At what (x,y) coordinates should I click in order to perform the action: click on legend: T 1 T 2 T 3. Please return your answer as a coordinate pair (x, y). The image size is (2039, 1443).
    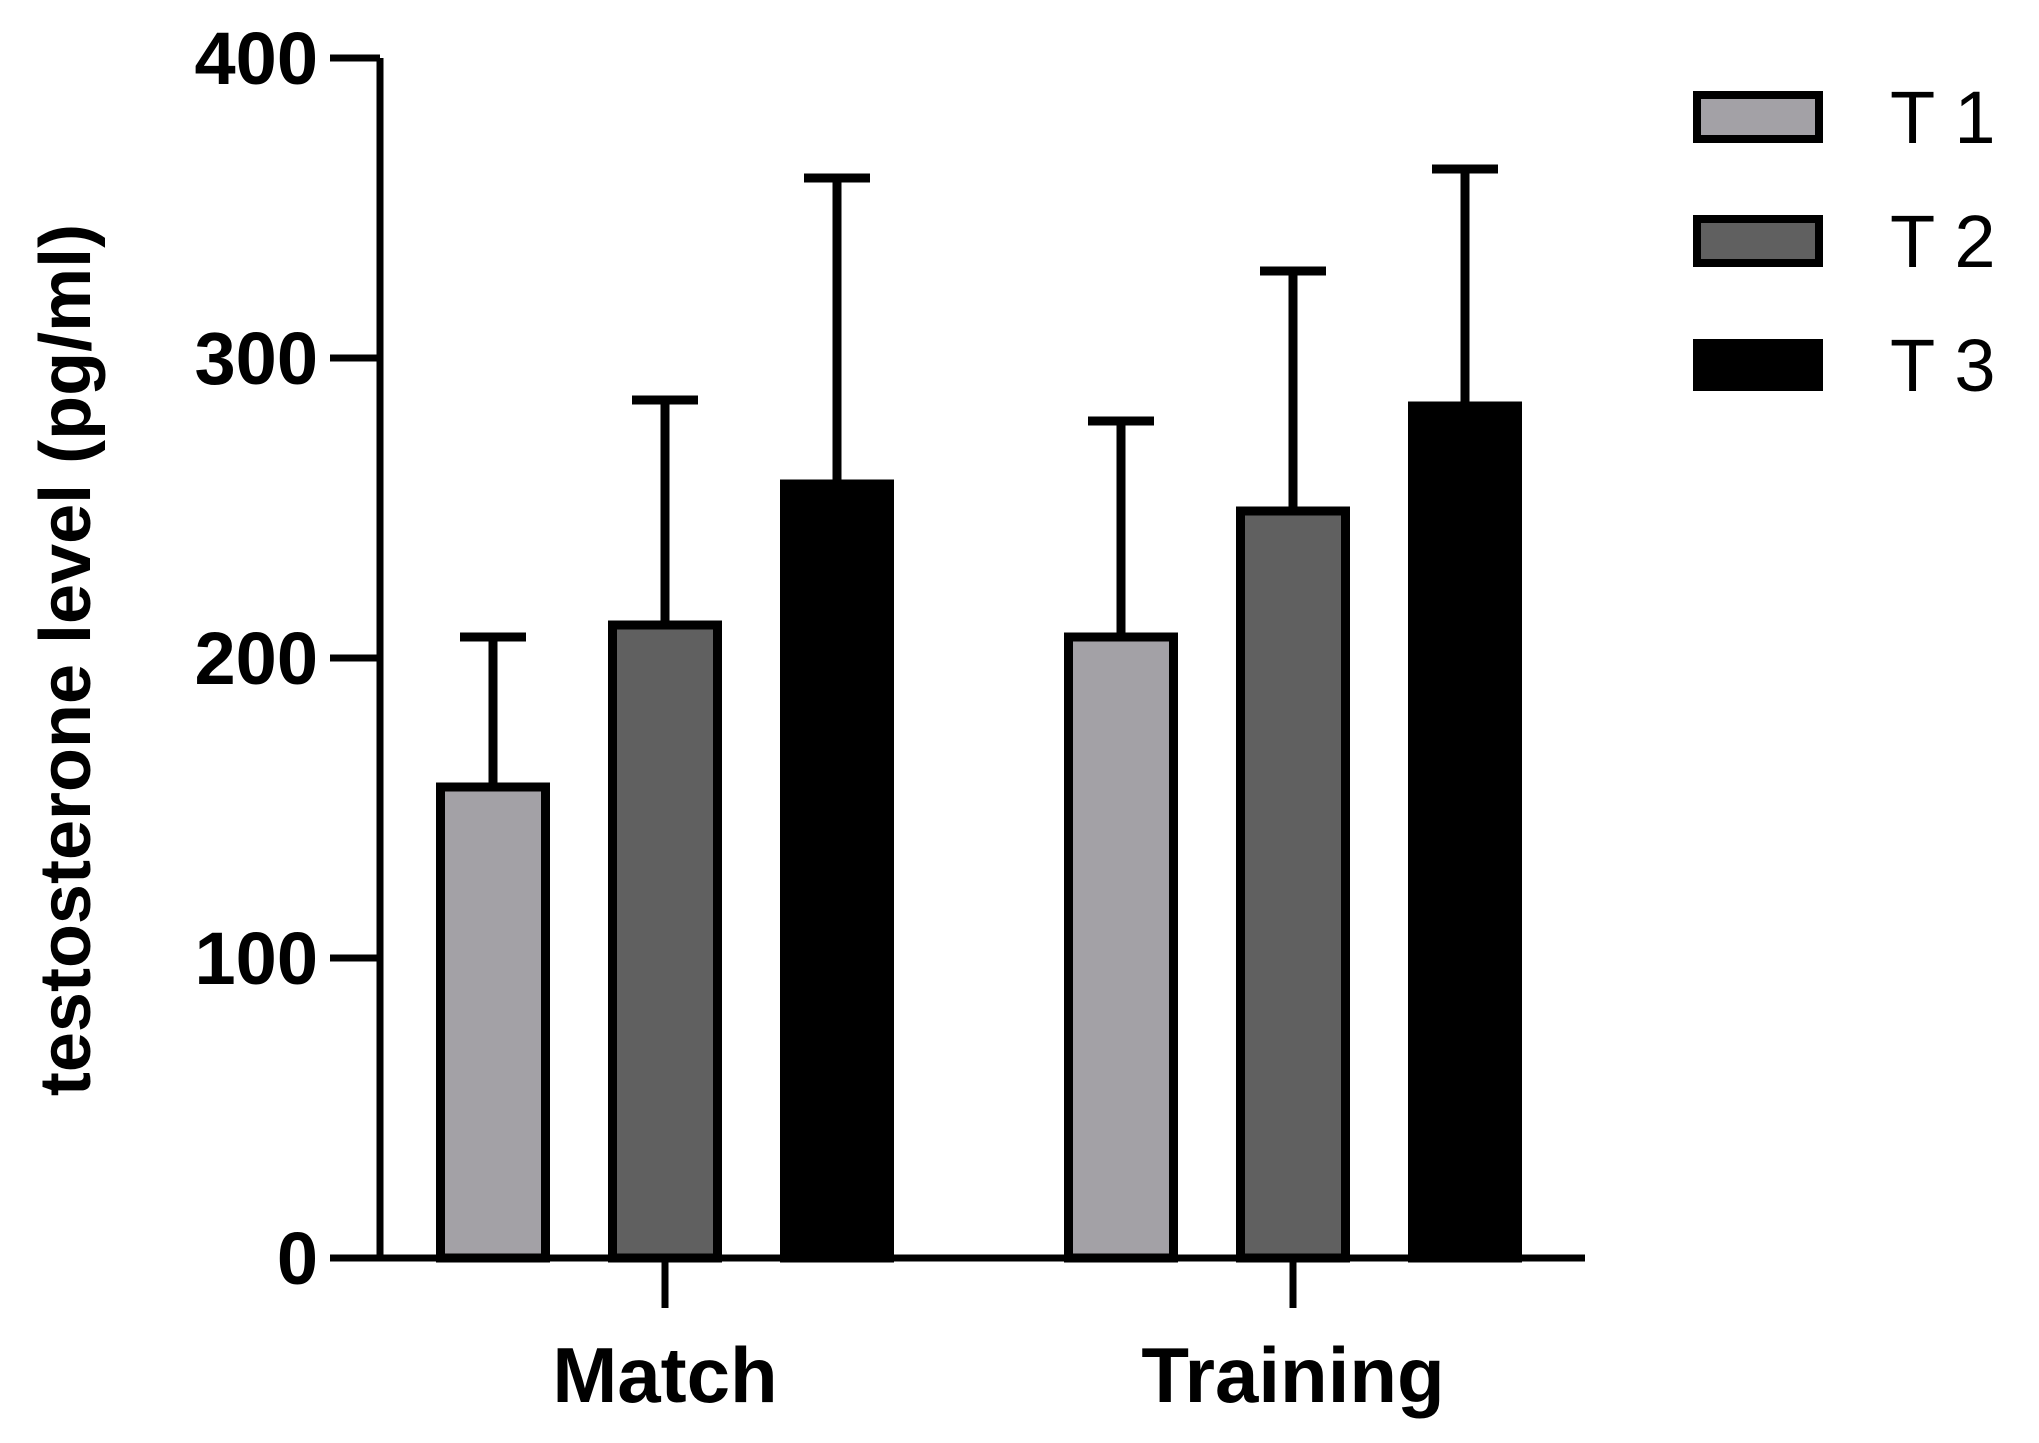
    Looking at the image, I should click on (1844, 241).